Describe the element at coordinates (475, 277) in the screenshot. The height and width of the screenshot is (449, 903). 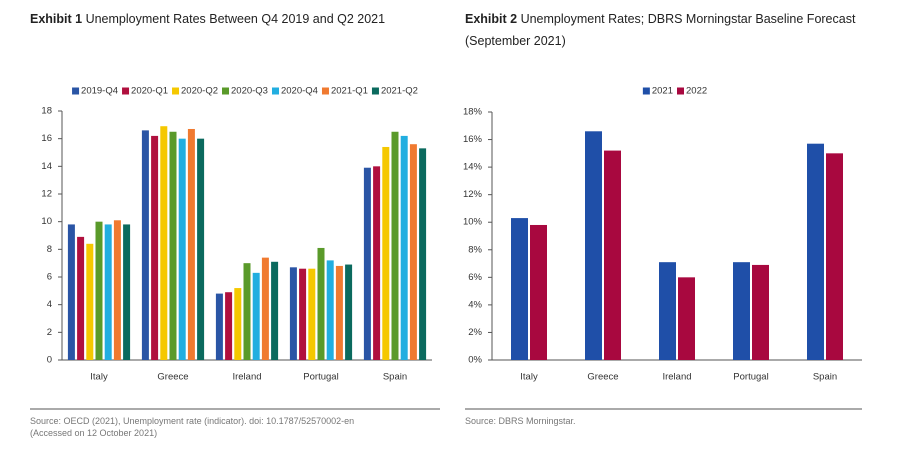
I see `y-tick-label: 6%` at that location.